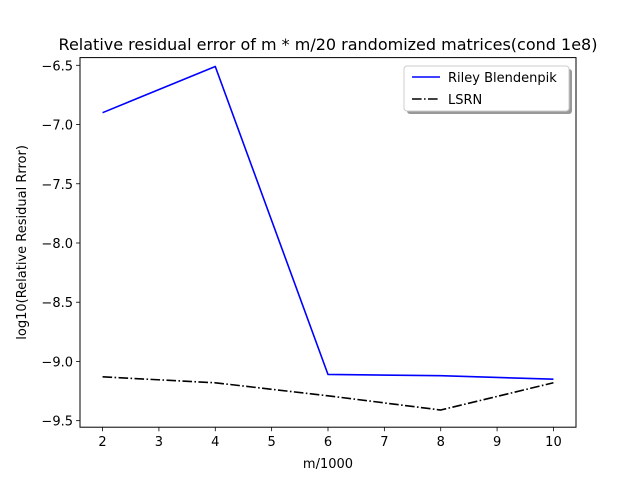  I want to click on x-tick-label: 7, so click(384, 442).